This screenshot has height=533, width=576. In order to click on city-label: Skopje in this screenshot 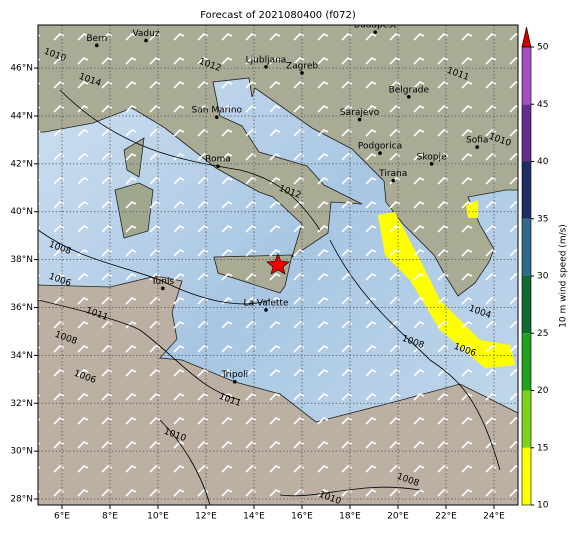, I will do `click(432, 157)`.